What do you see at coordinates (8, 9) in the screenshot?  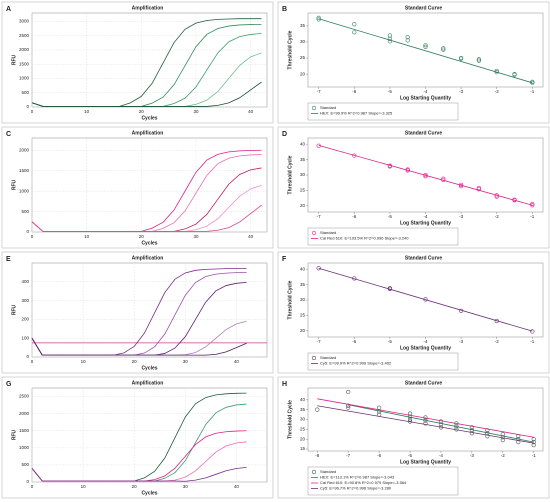 I see `panel-letter: A` at bounding box center [8, 9].